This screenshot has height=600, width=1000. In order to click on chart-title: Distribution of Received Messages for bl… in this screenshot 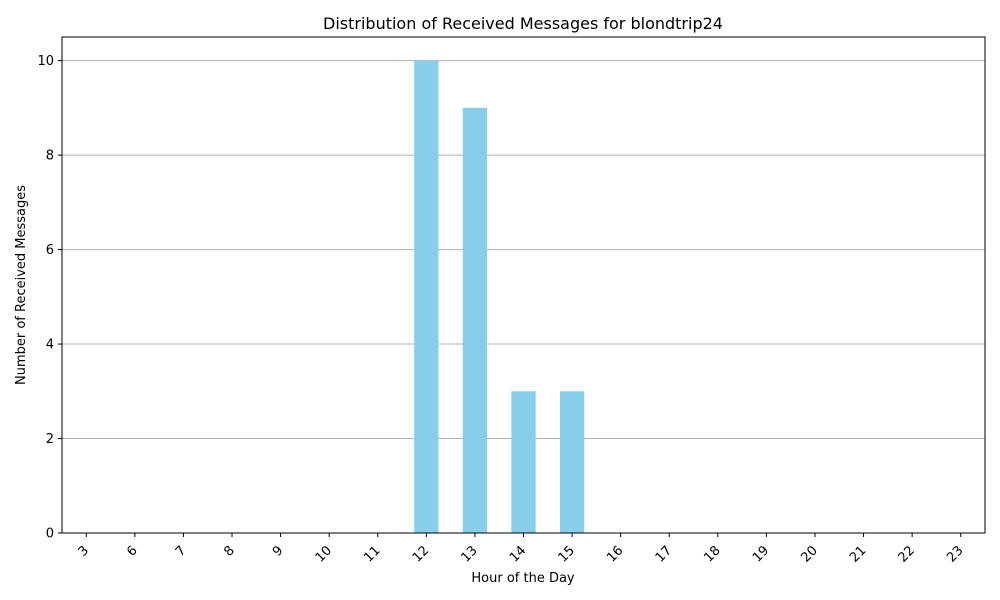, I will do `click(523, 23)`.